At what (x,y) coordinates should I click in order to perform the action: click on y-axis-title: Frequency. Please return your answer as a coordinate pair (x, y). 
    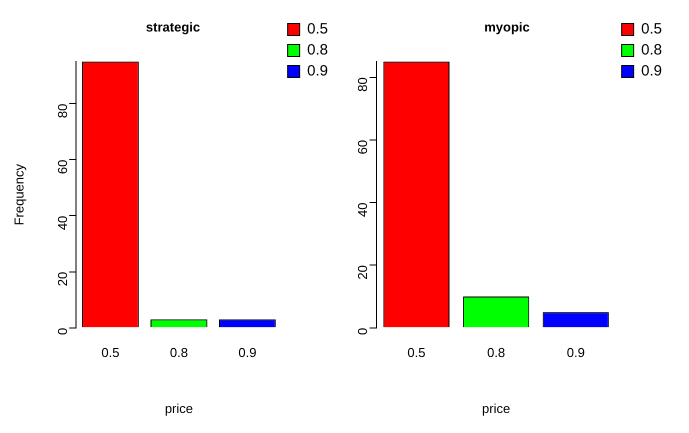
    Looking at the image, I should click on (18, 194).